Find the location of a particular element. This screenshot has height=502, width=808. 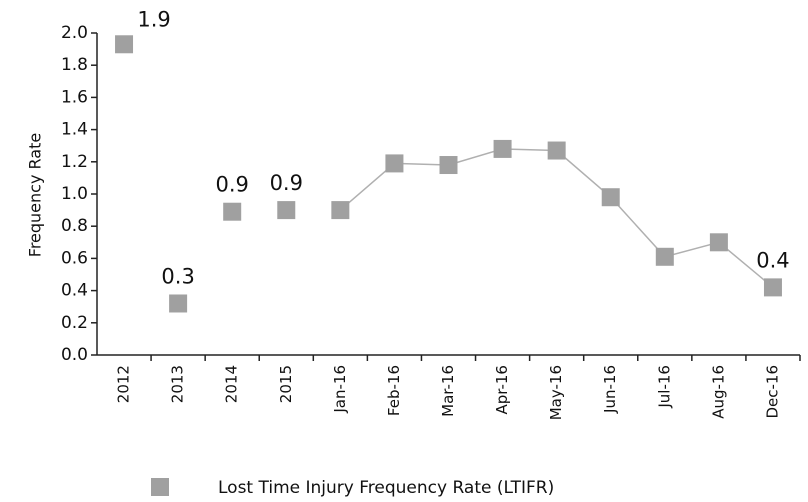

y-tick-label: 0.0 is located at coordinates (74, 355).